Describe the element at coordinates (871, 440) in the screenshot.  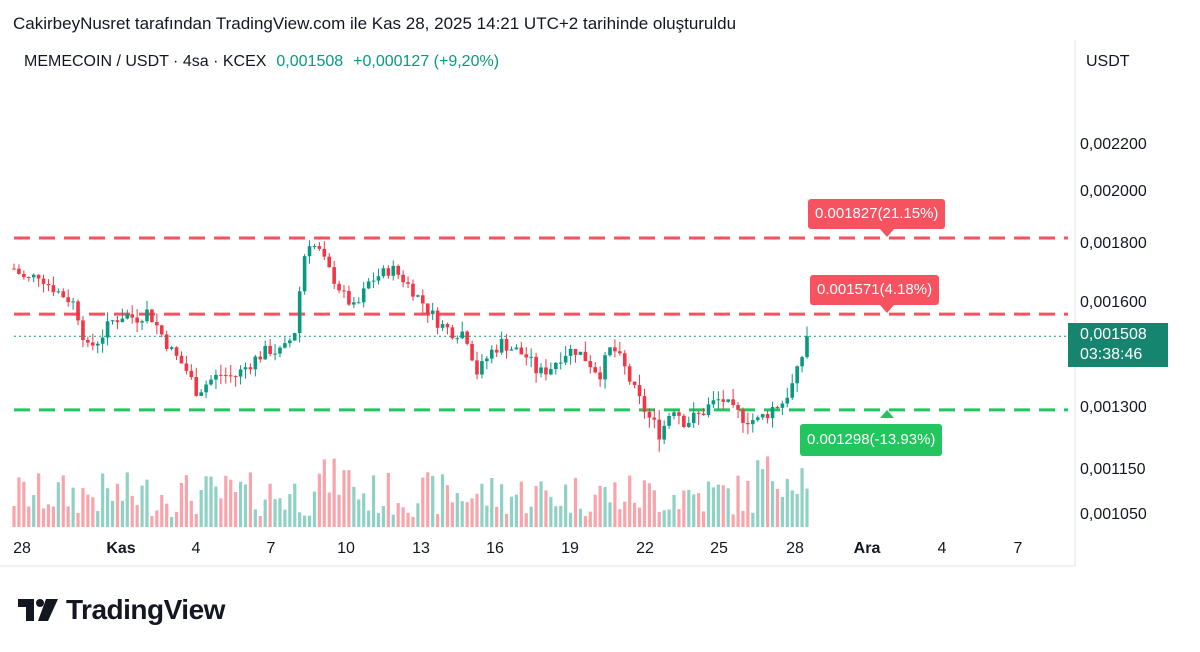
I see `support-level-label: 0.001298(-13.93%)` at that location.